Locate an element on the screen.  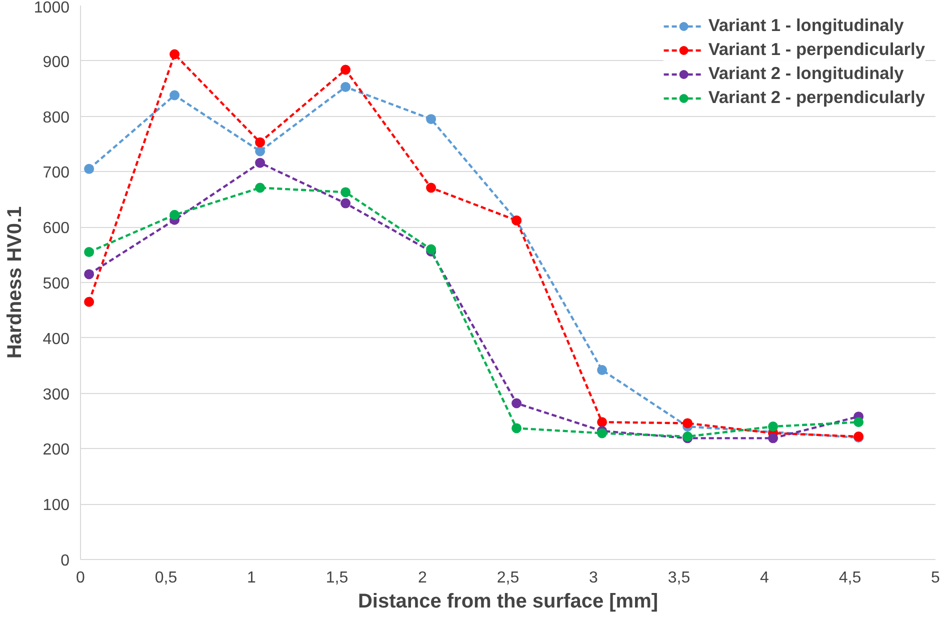
x-tick-label: 5 is located at coordinates (935, 578).